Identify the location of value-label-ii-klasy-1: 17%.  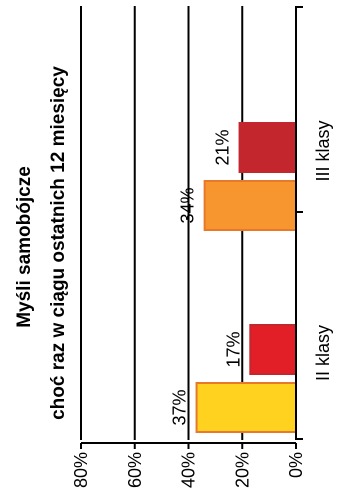
(233, 349).